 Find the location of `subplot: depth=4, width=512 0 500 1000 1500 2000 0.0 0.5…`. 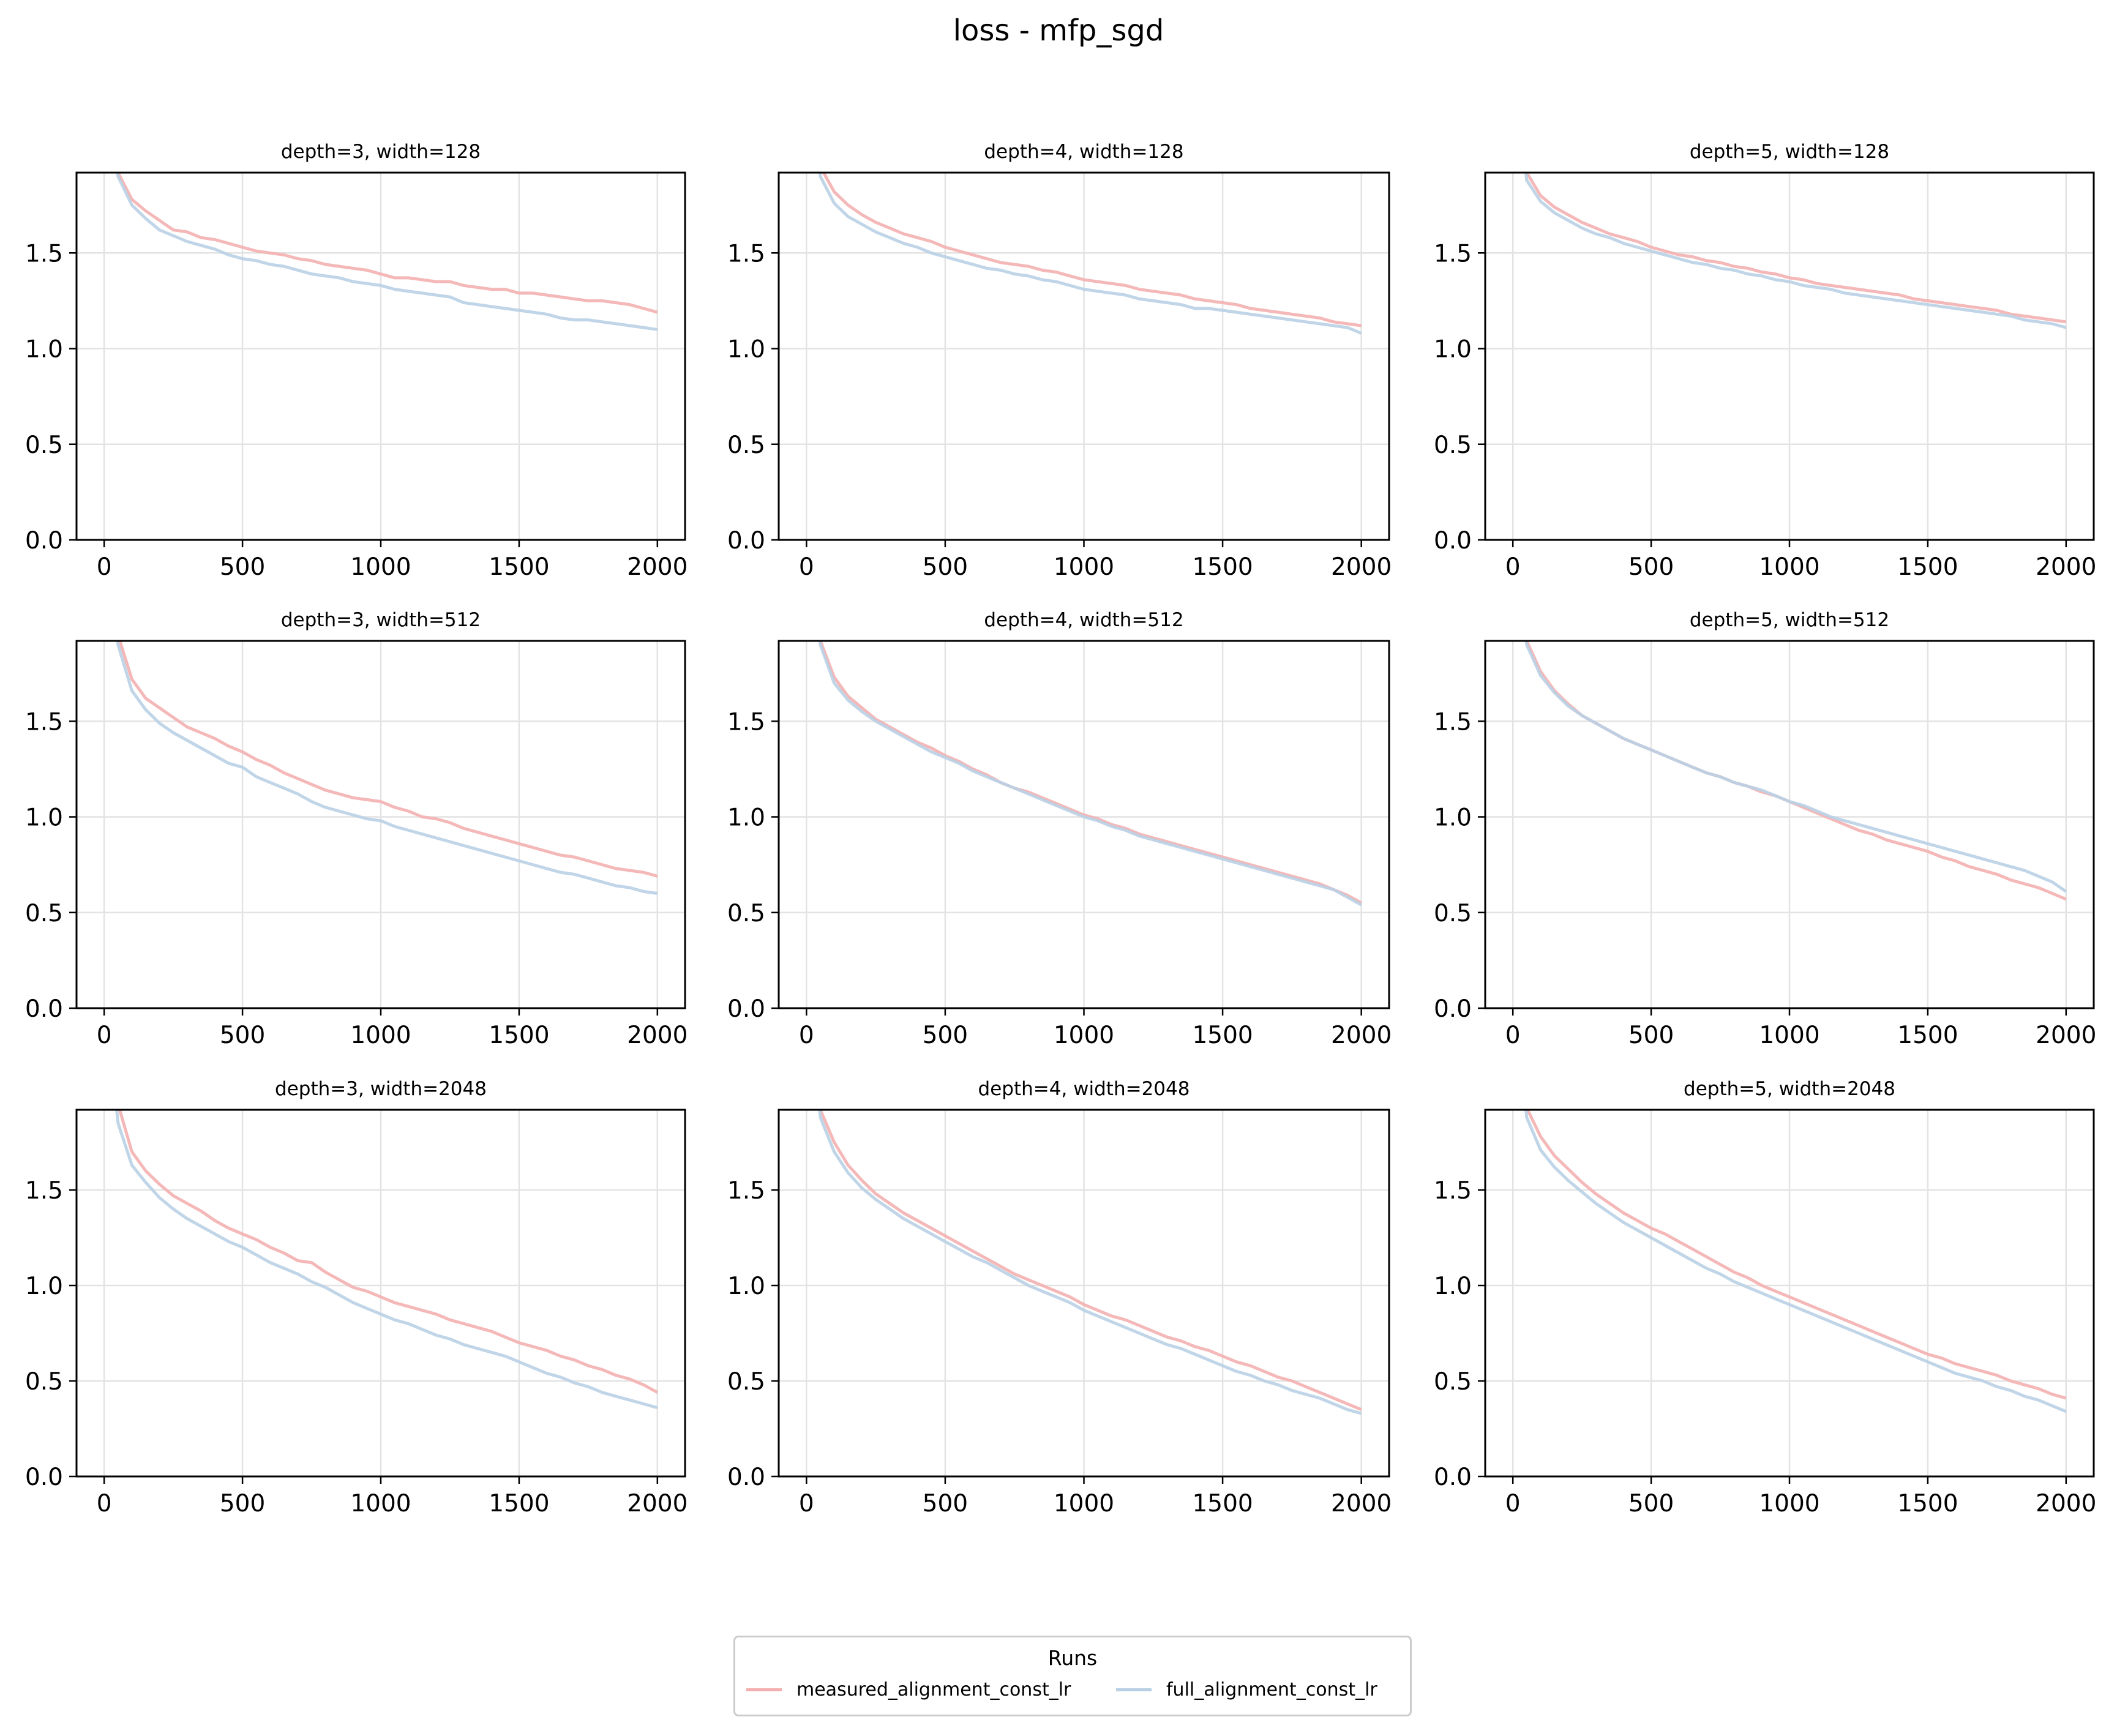

subplot: depth=4, width=512 0 500 1000 1500 2000 0.0 0.5… is located at coordinates (1059, 829).